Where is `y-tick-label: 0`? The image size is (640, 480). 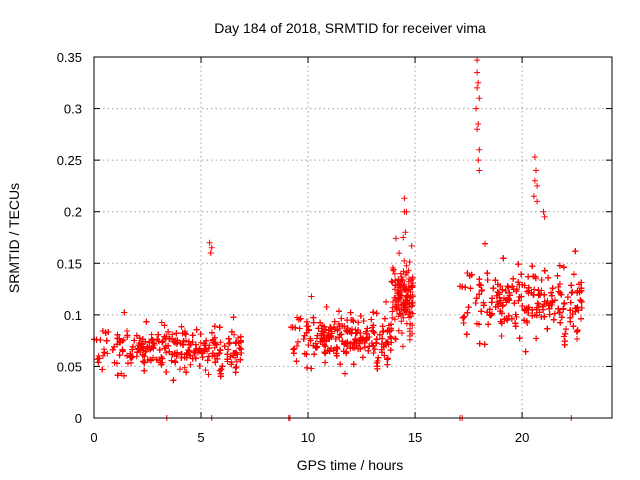 y-tick-label: 0 is located at coordinates (78, 418).